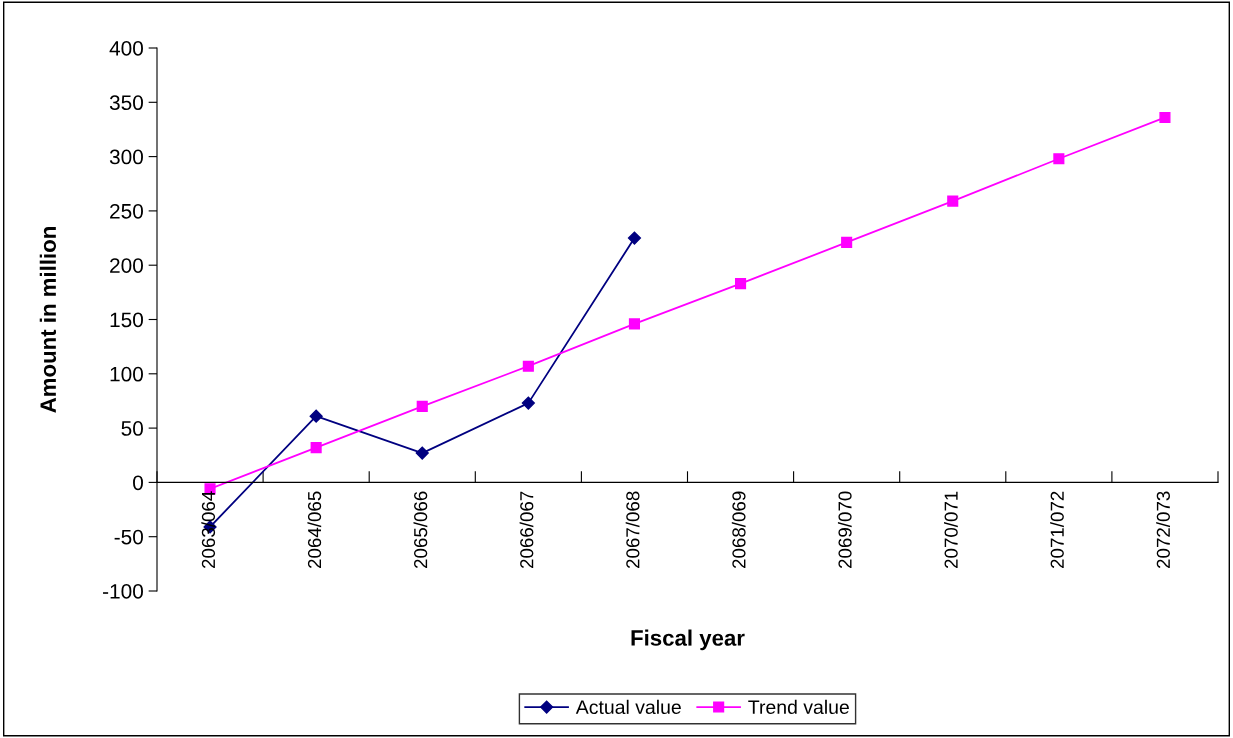  What do you see at coordinates (208, 529) in the screenshot?
I see `x-tick-label: 2063/064` at bounding box center [208, 529].